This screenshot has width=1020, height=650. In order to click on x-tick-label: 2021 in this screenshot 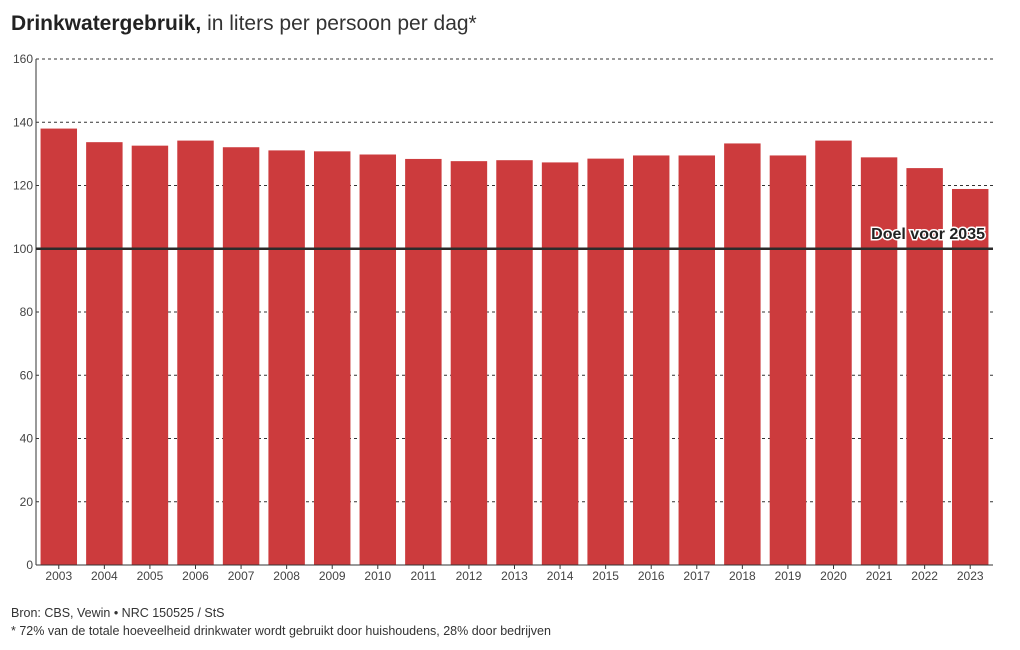, I will do `click(879, 576)`.